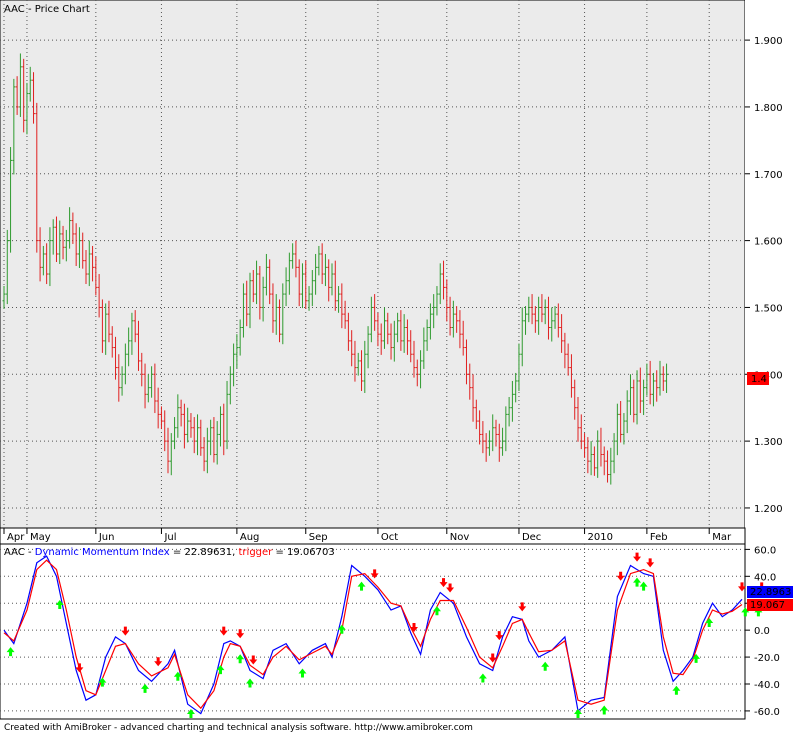 The image size is (800, 735). Describe the element at coordinates (600, 537) in the screenshot. I see `month-label: 2010` at that location.